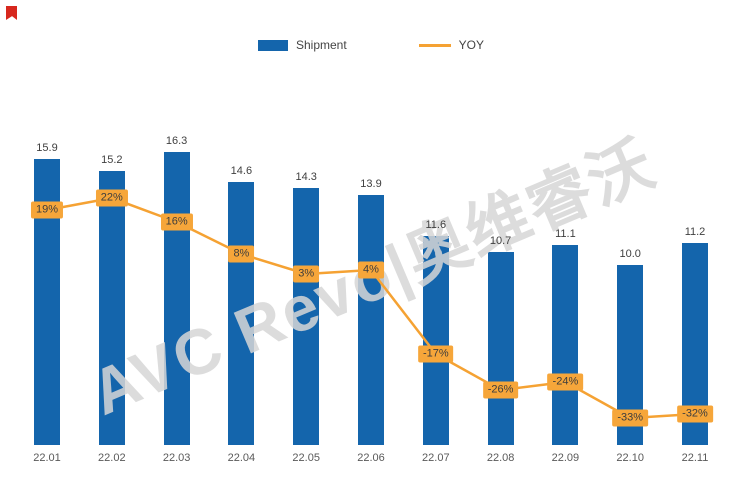 This screenshot has width=742, height=479. I want to click on legend-label-yoy: YOY, so click(471, 45).